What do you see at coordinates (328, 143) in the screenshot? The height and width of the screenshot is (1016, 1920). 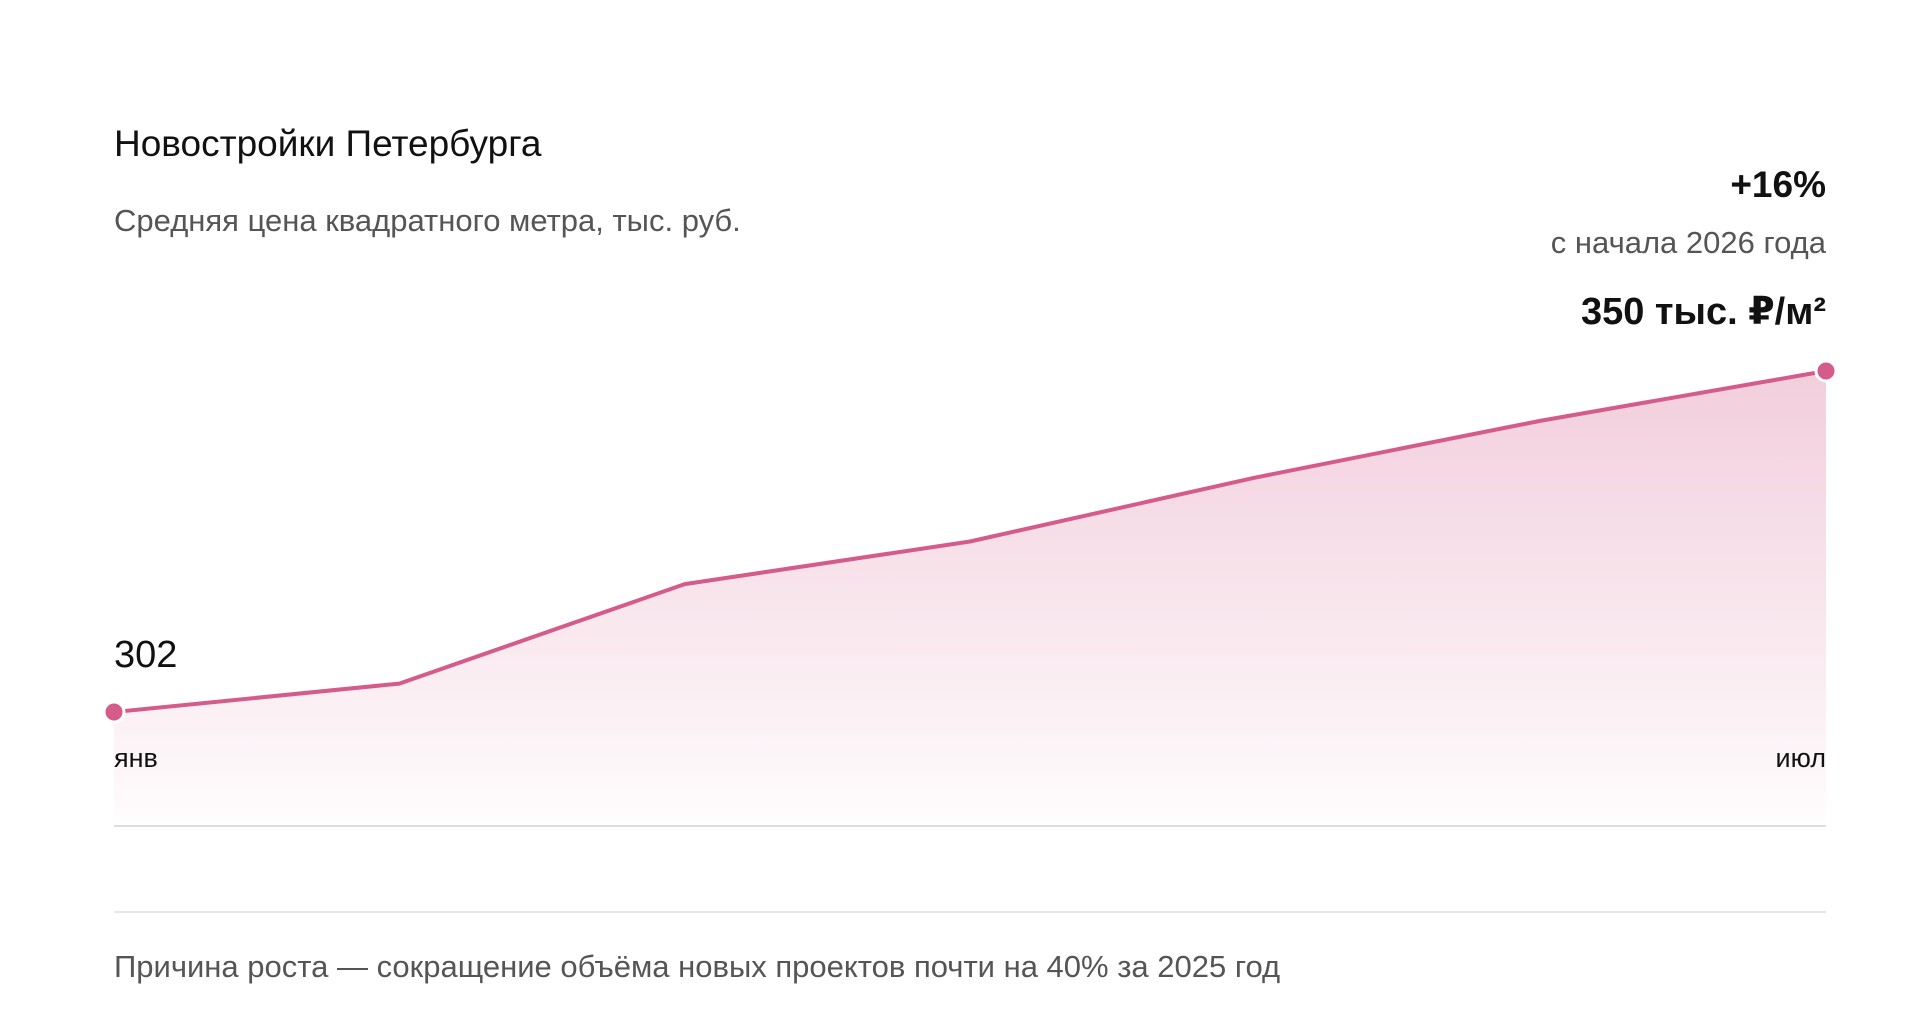 I see `chart-title: Новостройки Петербурга` at bounding box center [328, 143].